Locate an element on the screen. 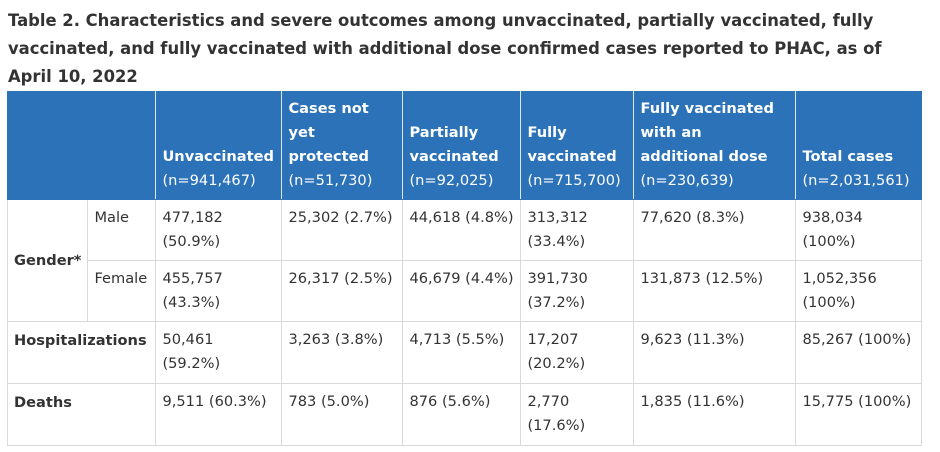 The height and width of the screenshot is (452, 940). cell: 4,713 (5.5%) is located at coordinates (462, 352).